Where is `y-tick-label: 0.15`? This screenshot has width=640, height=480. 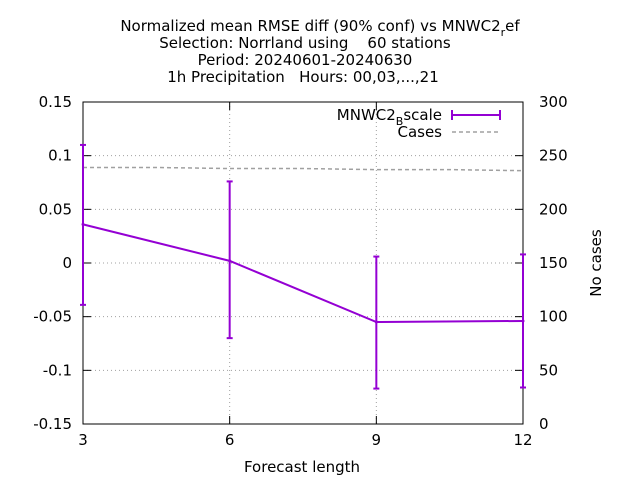 y-tick-label: 0.15 is located at coordinates (55, 102).